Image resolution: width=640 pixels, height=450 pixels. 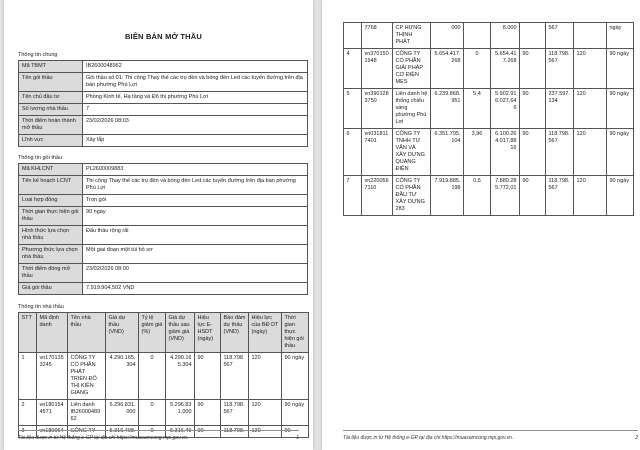 I want to click on field-value: 7, so click(x=195, y=109).